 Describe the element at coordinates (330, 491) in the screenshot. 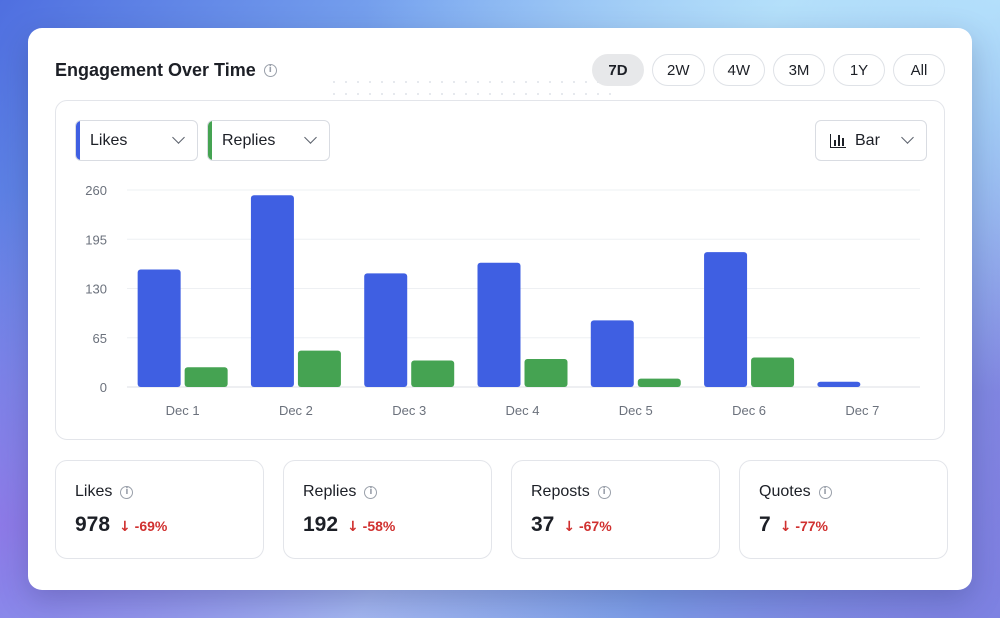

I see `stat-label-text: Replies` at that location.